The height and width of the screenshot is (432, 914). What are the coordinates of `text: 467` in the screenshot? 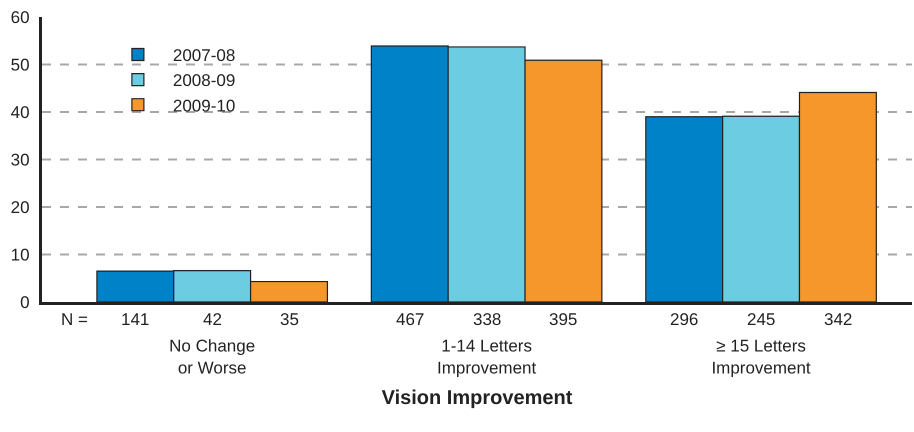 It's located at (410, 319).